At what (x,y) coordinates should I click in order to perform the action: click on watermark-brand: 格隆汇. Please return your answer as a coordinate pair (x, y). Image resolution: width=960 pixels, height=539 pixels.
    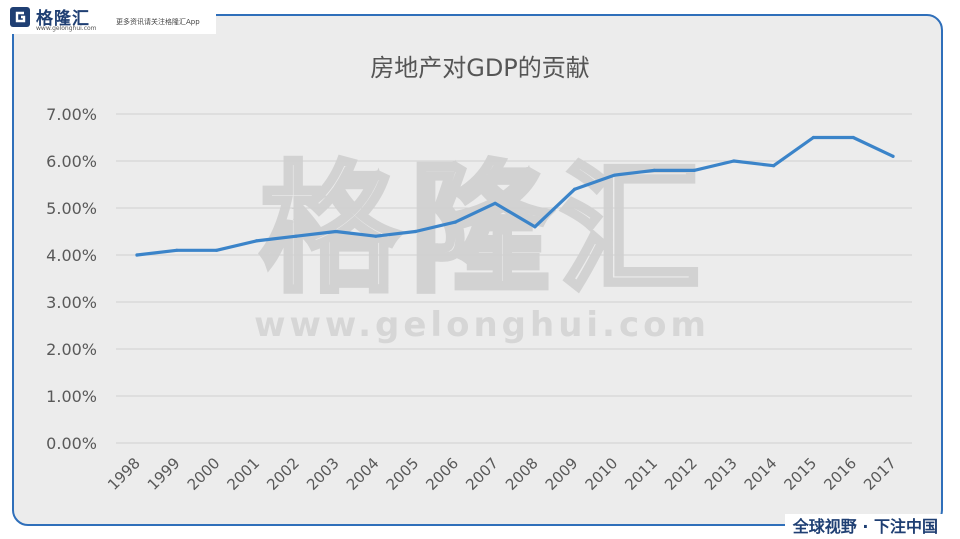
    Looking at the image, I should click on (485, 230).